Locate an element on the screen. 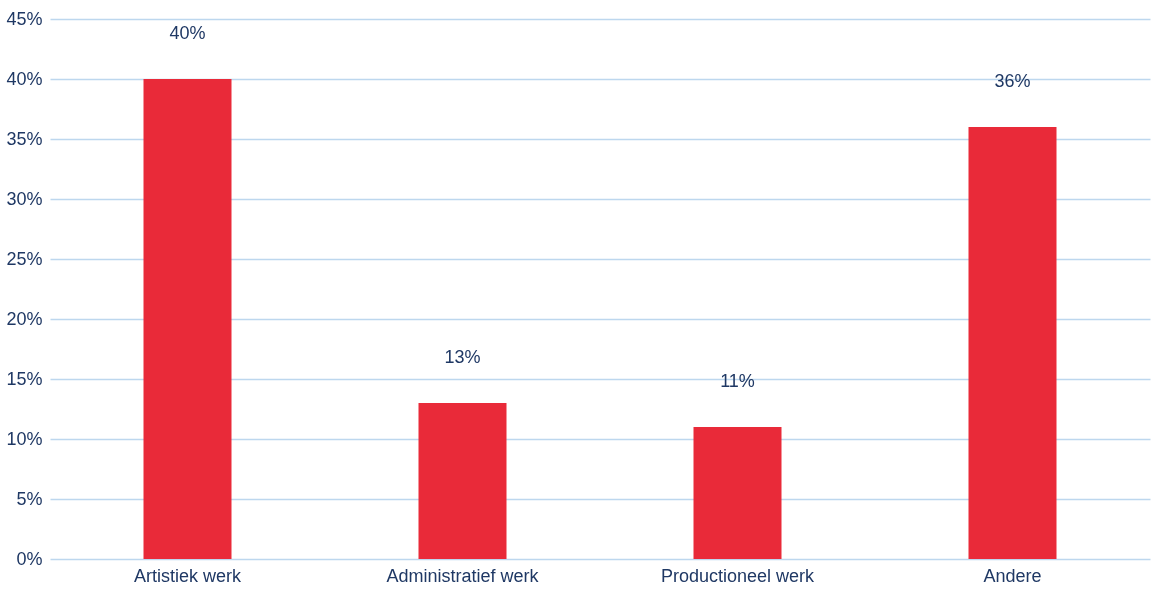 This screenshot has height=610, width=1170. data-label: 13% is located at coordinates (462, 357).